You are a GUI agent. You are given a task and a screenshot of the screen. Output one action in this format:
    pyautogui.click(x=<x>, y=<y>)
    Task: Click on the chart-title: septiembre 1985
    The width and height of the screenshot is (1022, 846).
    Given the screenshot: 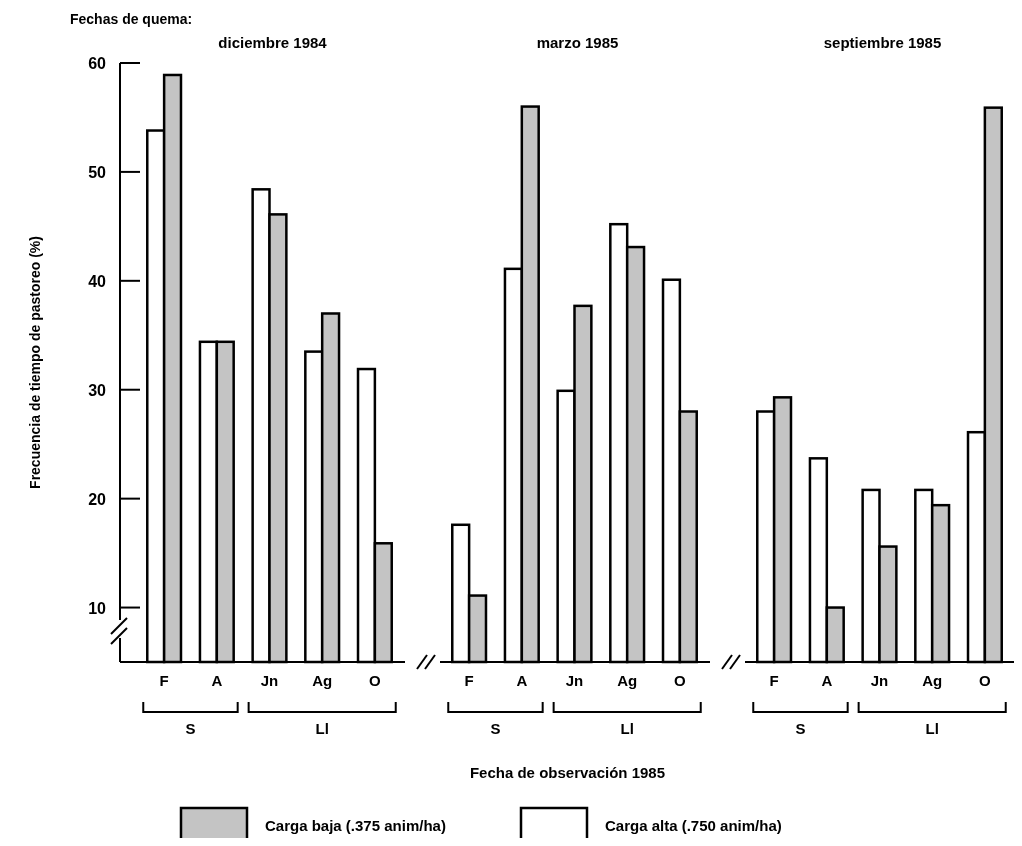 What is the action you would take?
    pyautogui.click(x=882, y=42)
    